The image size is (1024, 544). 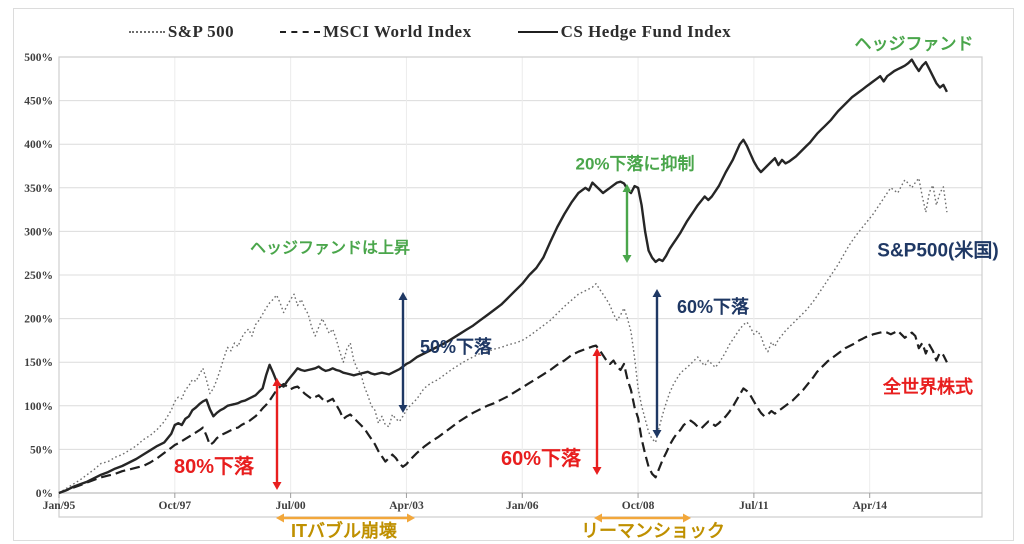 I want to click on x-tick-label: Jul/00, so click(x=291, y=506).